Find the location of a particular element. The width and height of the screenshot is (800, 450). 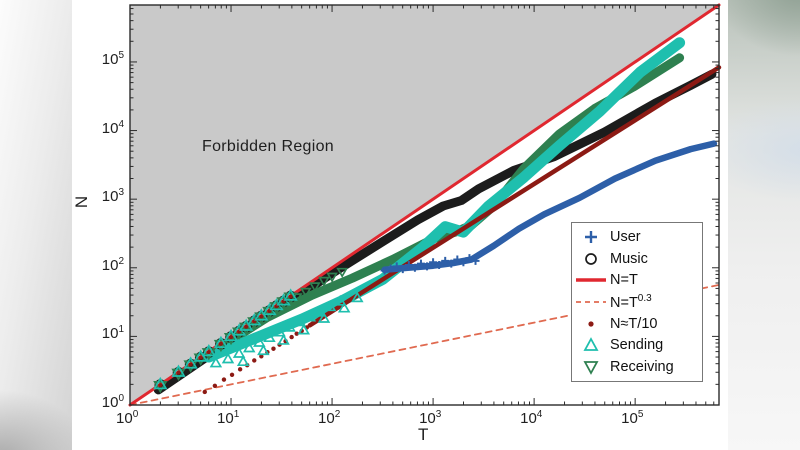

x-tick-label-10e1: 10¹ is located at coordinates (228, 418).